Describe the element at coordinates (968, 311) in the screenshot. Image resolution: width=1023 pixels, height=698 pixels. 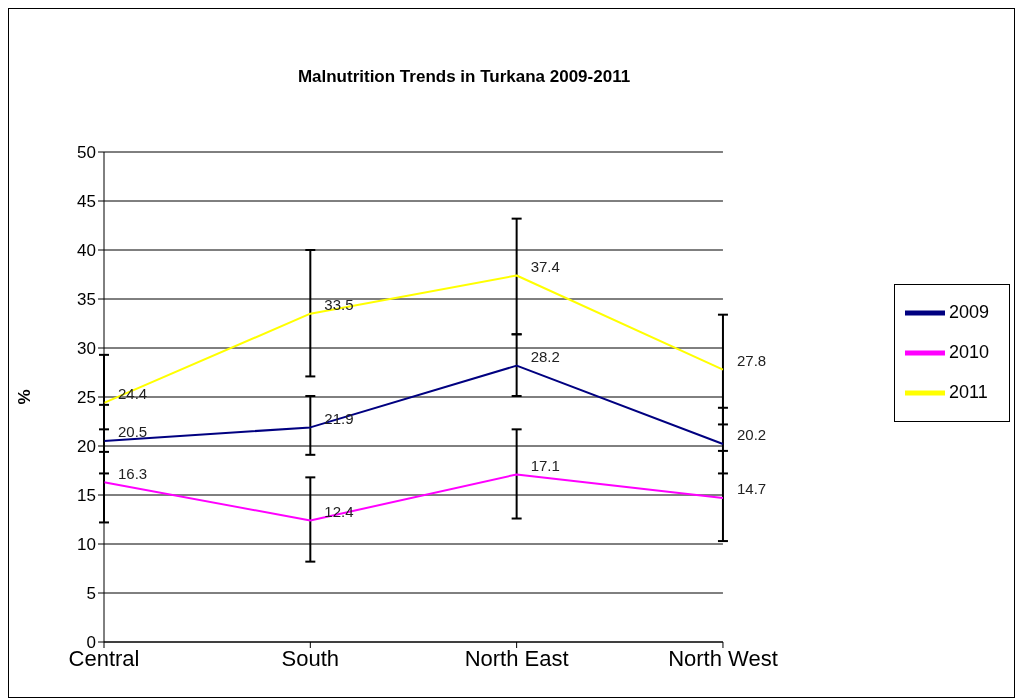
I see `legend-label: 2009` at that location.